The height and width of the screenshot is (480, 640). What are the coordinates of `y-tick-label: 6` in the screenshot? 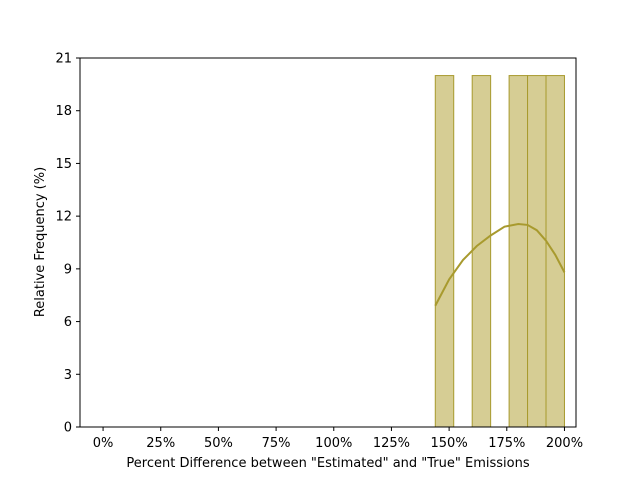 It's located at (68, 322).